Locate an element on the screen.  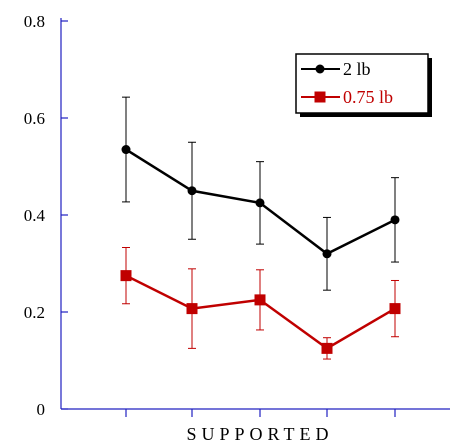
x-axis: SUPPORTED is located at coordinates (255, 426).